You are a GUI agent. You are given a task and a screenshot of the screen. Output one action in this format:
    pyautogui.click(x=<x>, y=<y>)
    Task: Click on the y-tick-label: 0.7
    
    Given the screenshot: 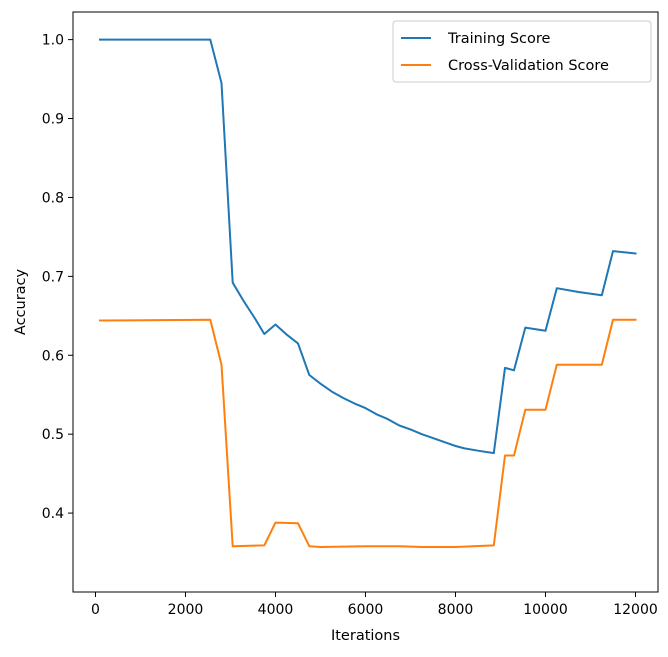 What is the action you would take?
    pyautogui.click(x=53, y=277)
    